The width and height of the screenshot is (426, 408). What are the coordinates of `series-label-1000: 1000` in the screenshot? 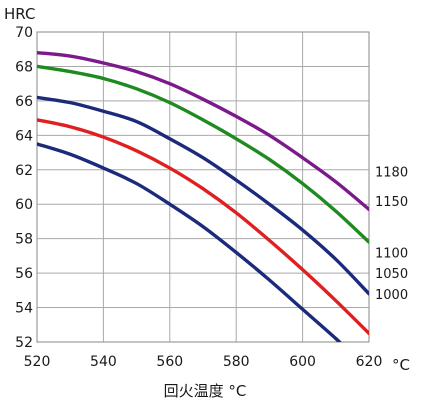 It's located at (391, 295).